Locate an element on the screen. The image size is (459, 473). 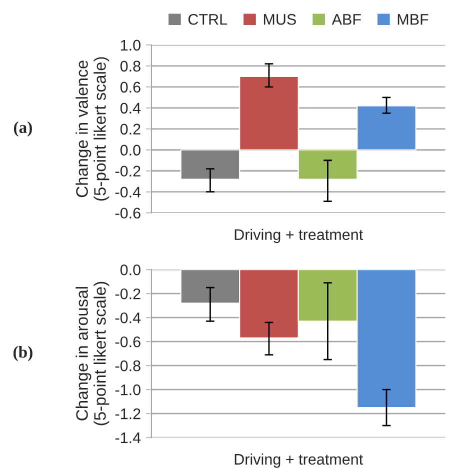
y-tick-label: -1.2 is located at coordinates (127, 414).